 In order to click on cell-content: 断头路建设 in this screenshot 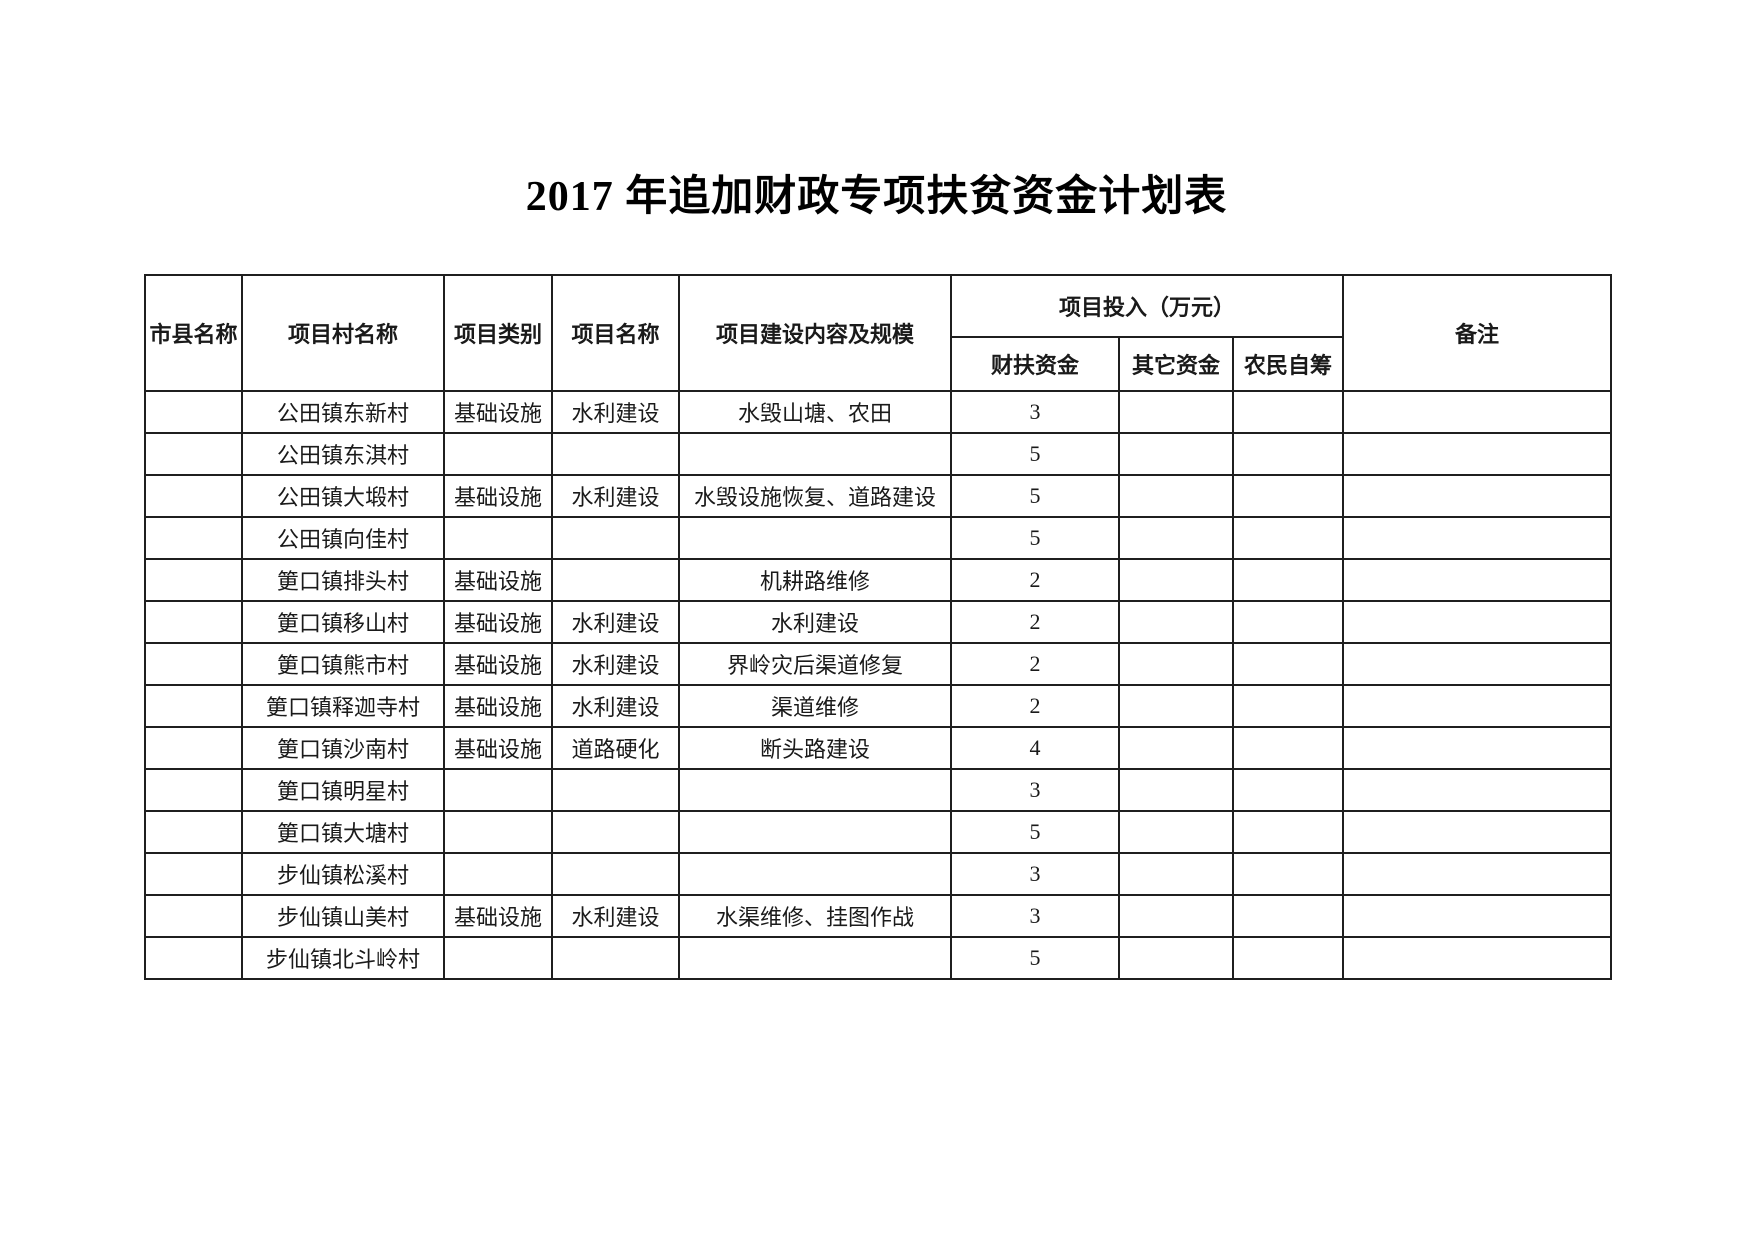, I will do `click(815, 748)`.